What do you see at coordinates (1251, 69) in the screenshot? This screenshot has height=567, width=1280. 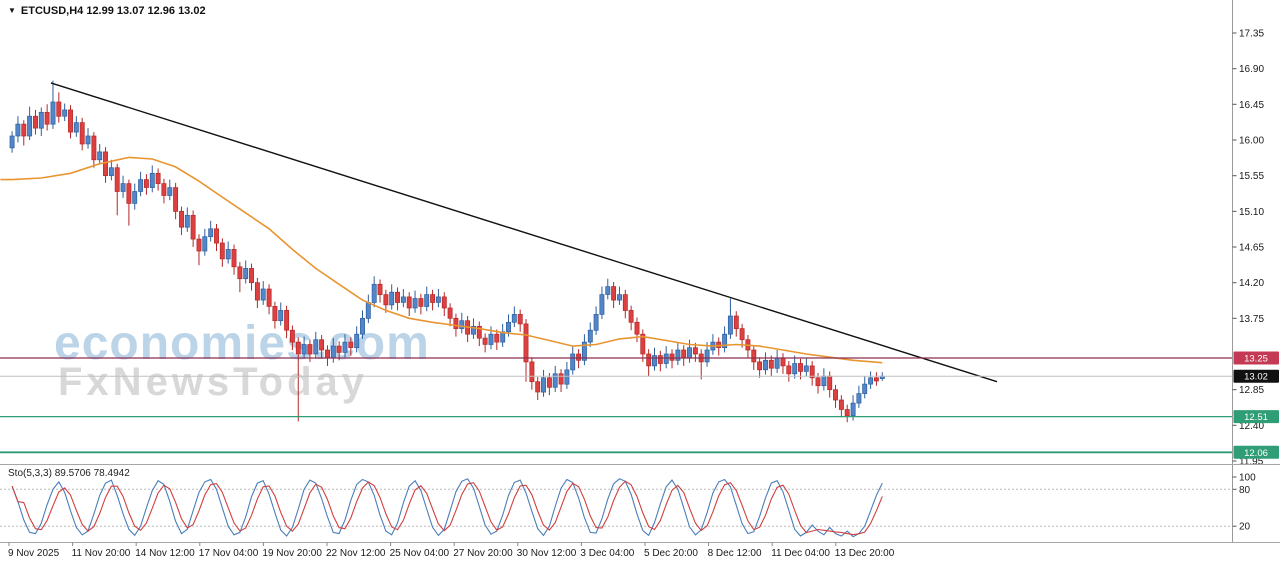 I see `price-axis-label: 16.90` at bounding box center [1251, 69].